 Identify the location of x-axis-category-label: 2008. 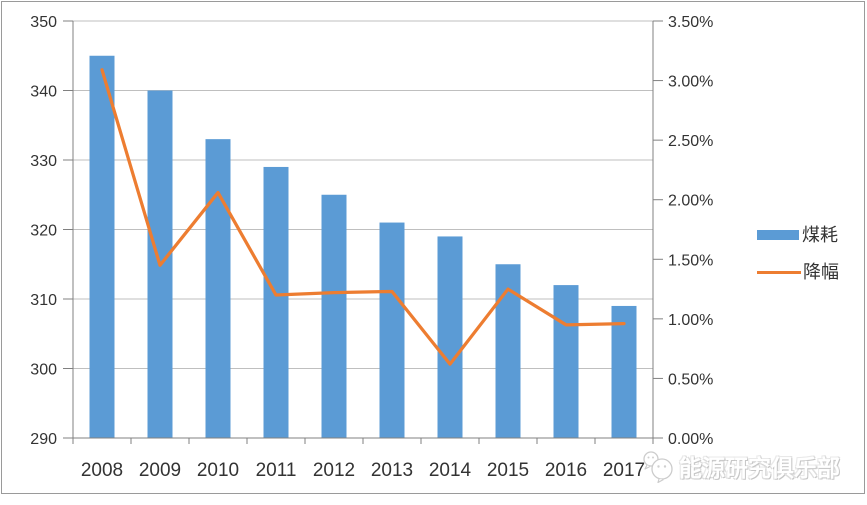
(102, 470).